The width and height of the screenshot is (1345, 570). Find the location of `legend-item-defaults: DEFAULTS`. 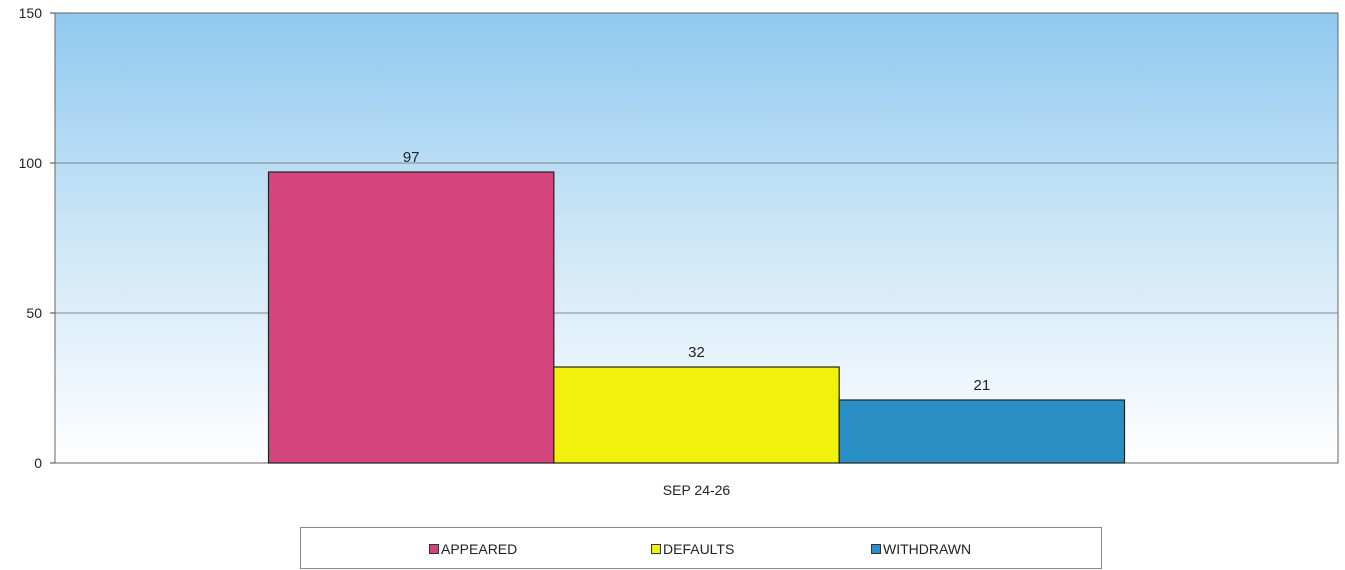

legend-item-defaults: DEFAULTS is located at coordinates (692, 549).